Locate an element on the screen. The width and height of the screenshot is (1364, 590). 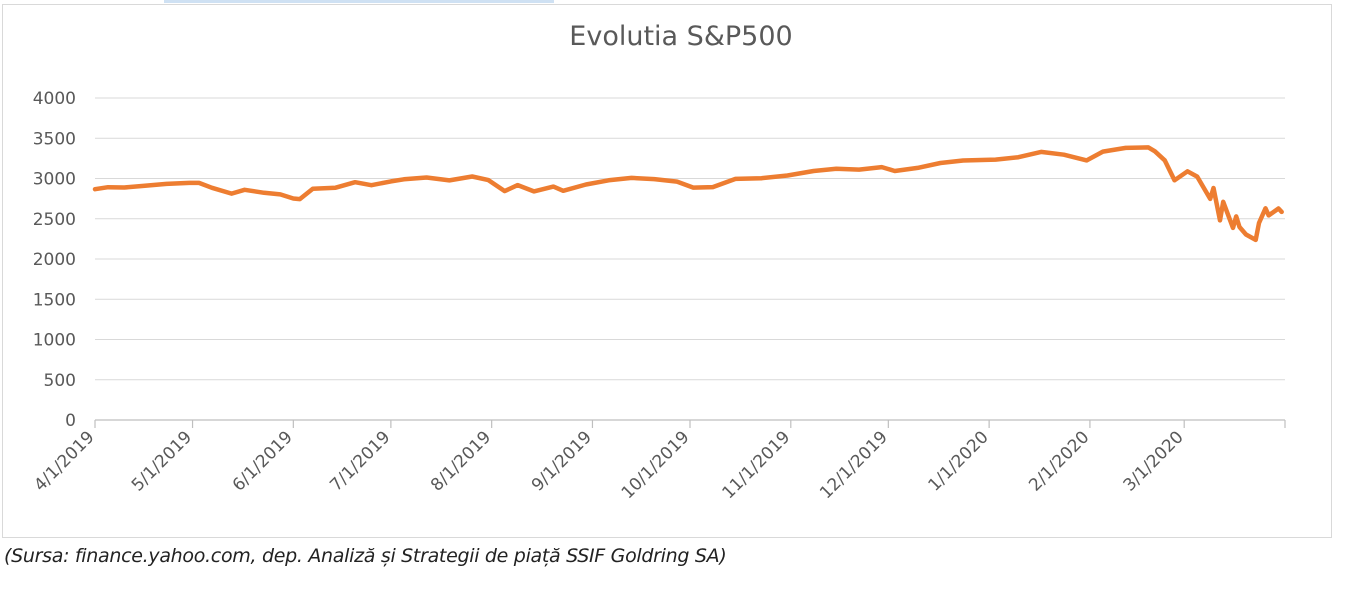
x-tick-label: 4/1/2019 is located at coordinates (64, 461).